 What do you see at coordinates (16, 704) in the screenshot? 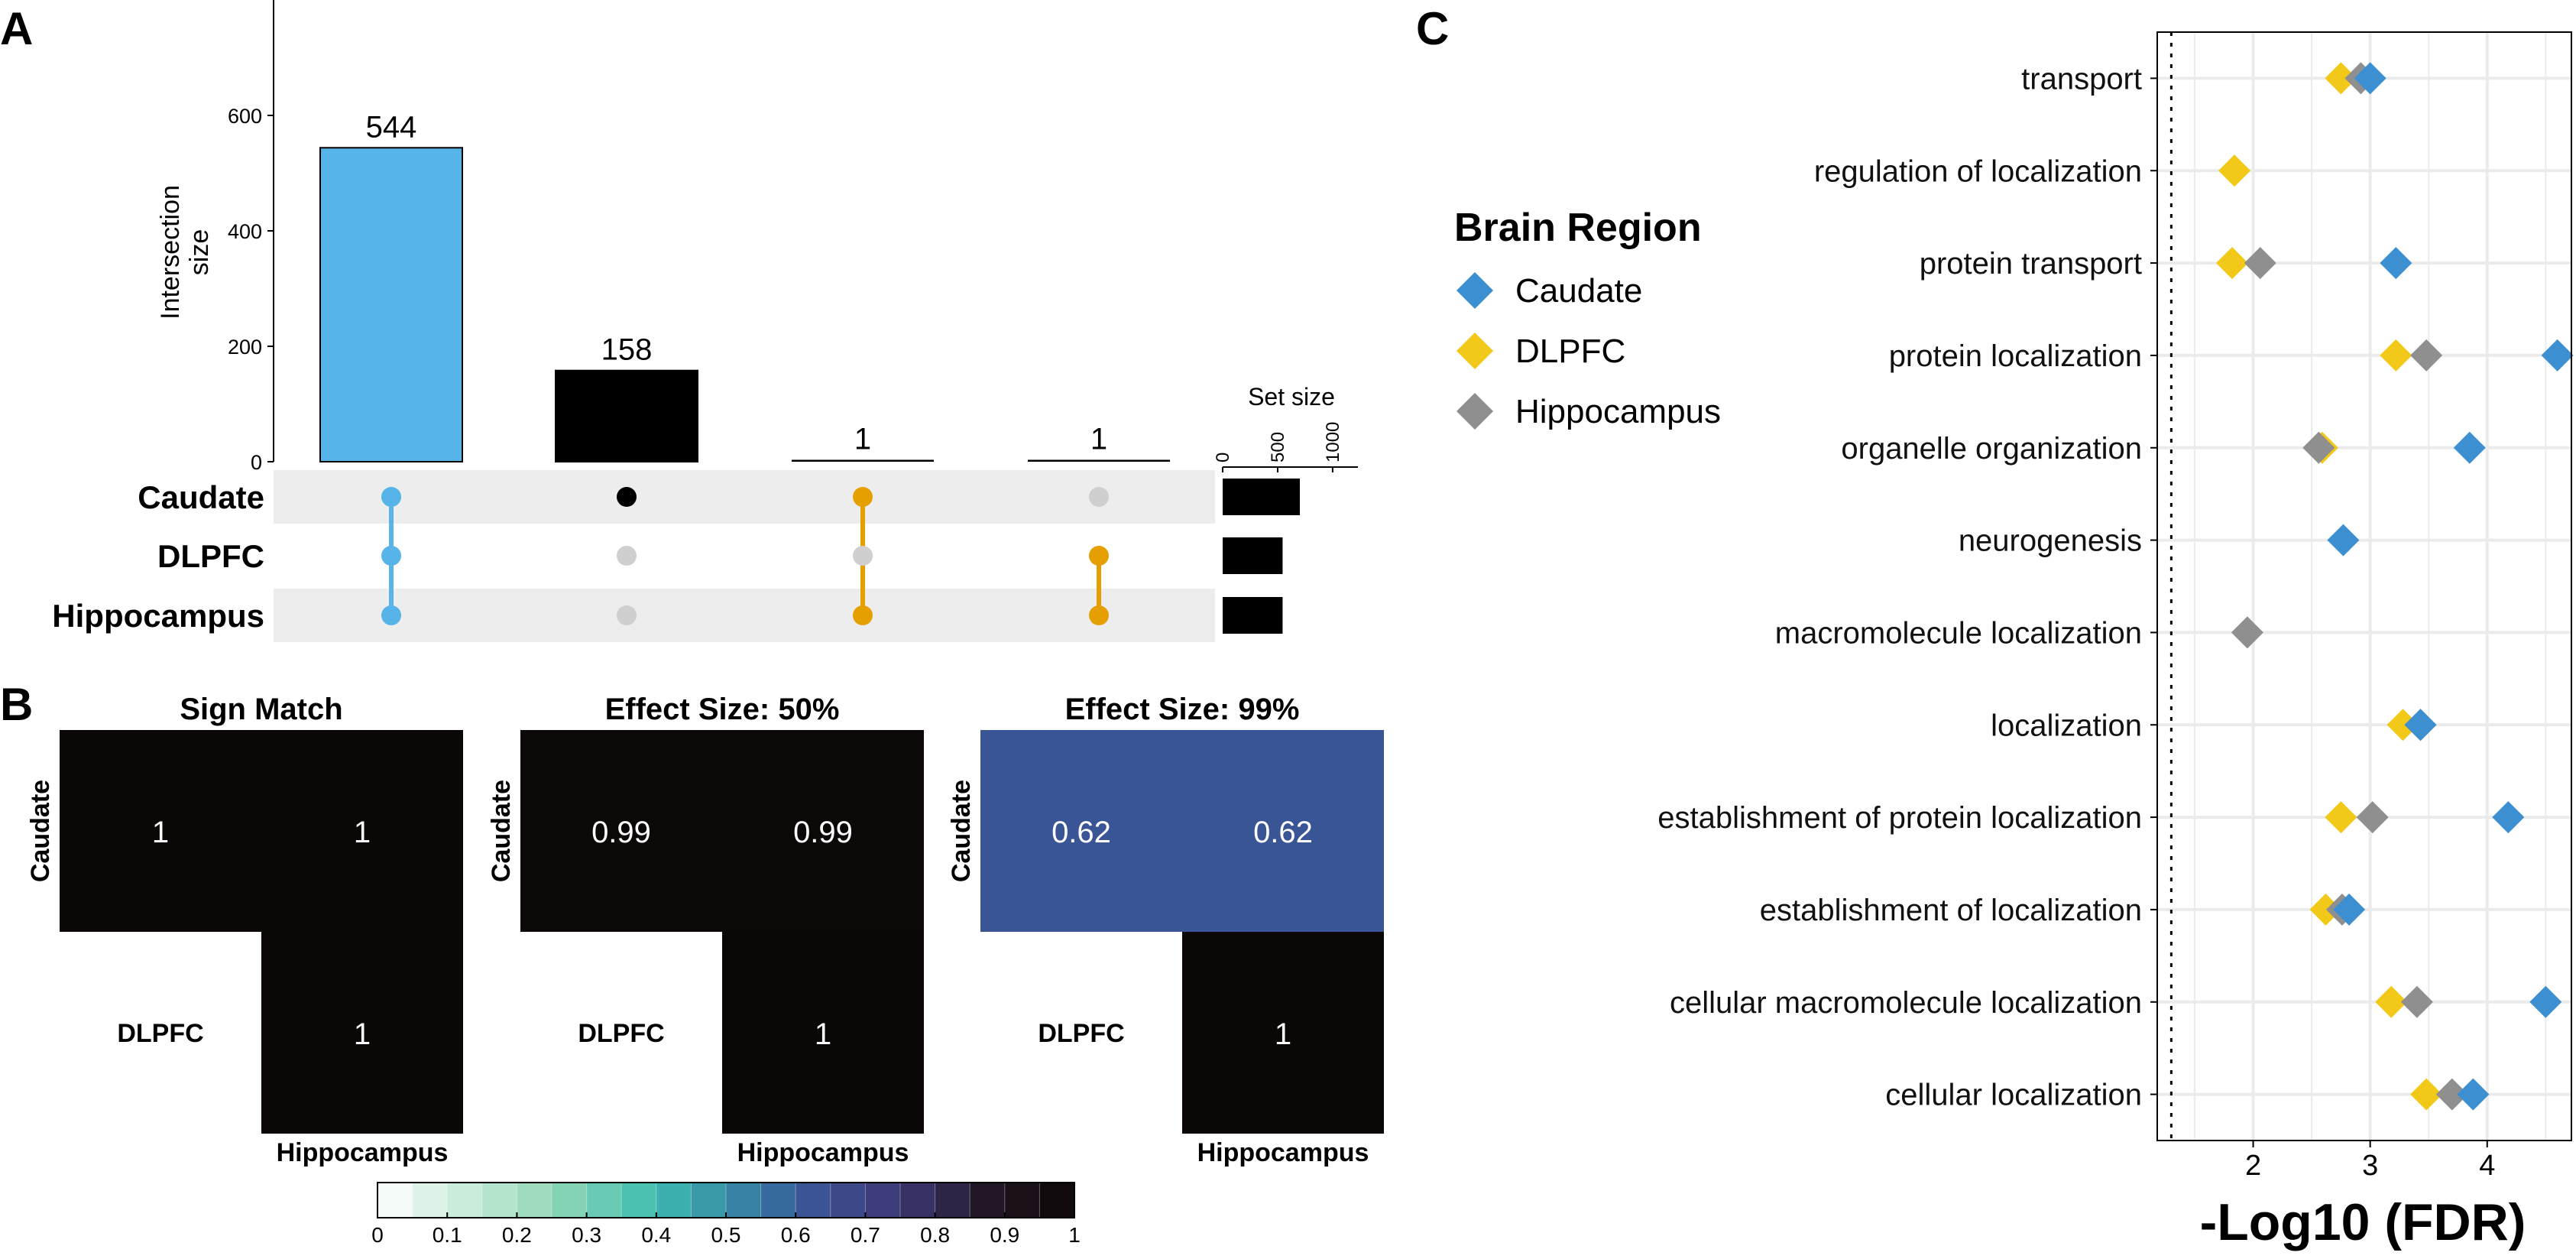
I see `panel-label-b: B` at bounding box center [16, 704].